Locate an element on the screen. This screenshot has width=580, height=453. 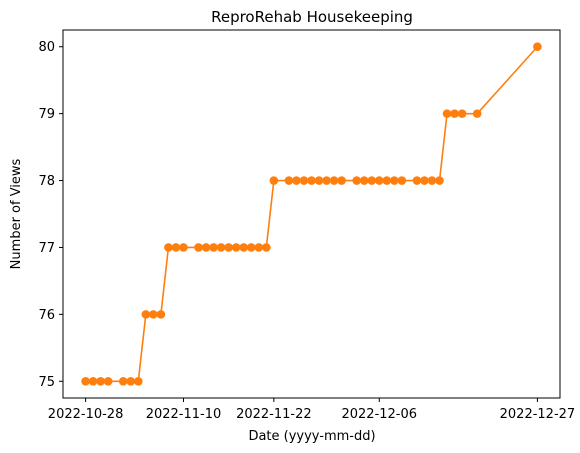
x-tick-label: 2022-10-28 is located at coordinates (86, 414).